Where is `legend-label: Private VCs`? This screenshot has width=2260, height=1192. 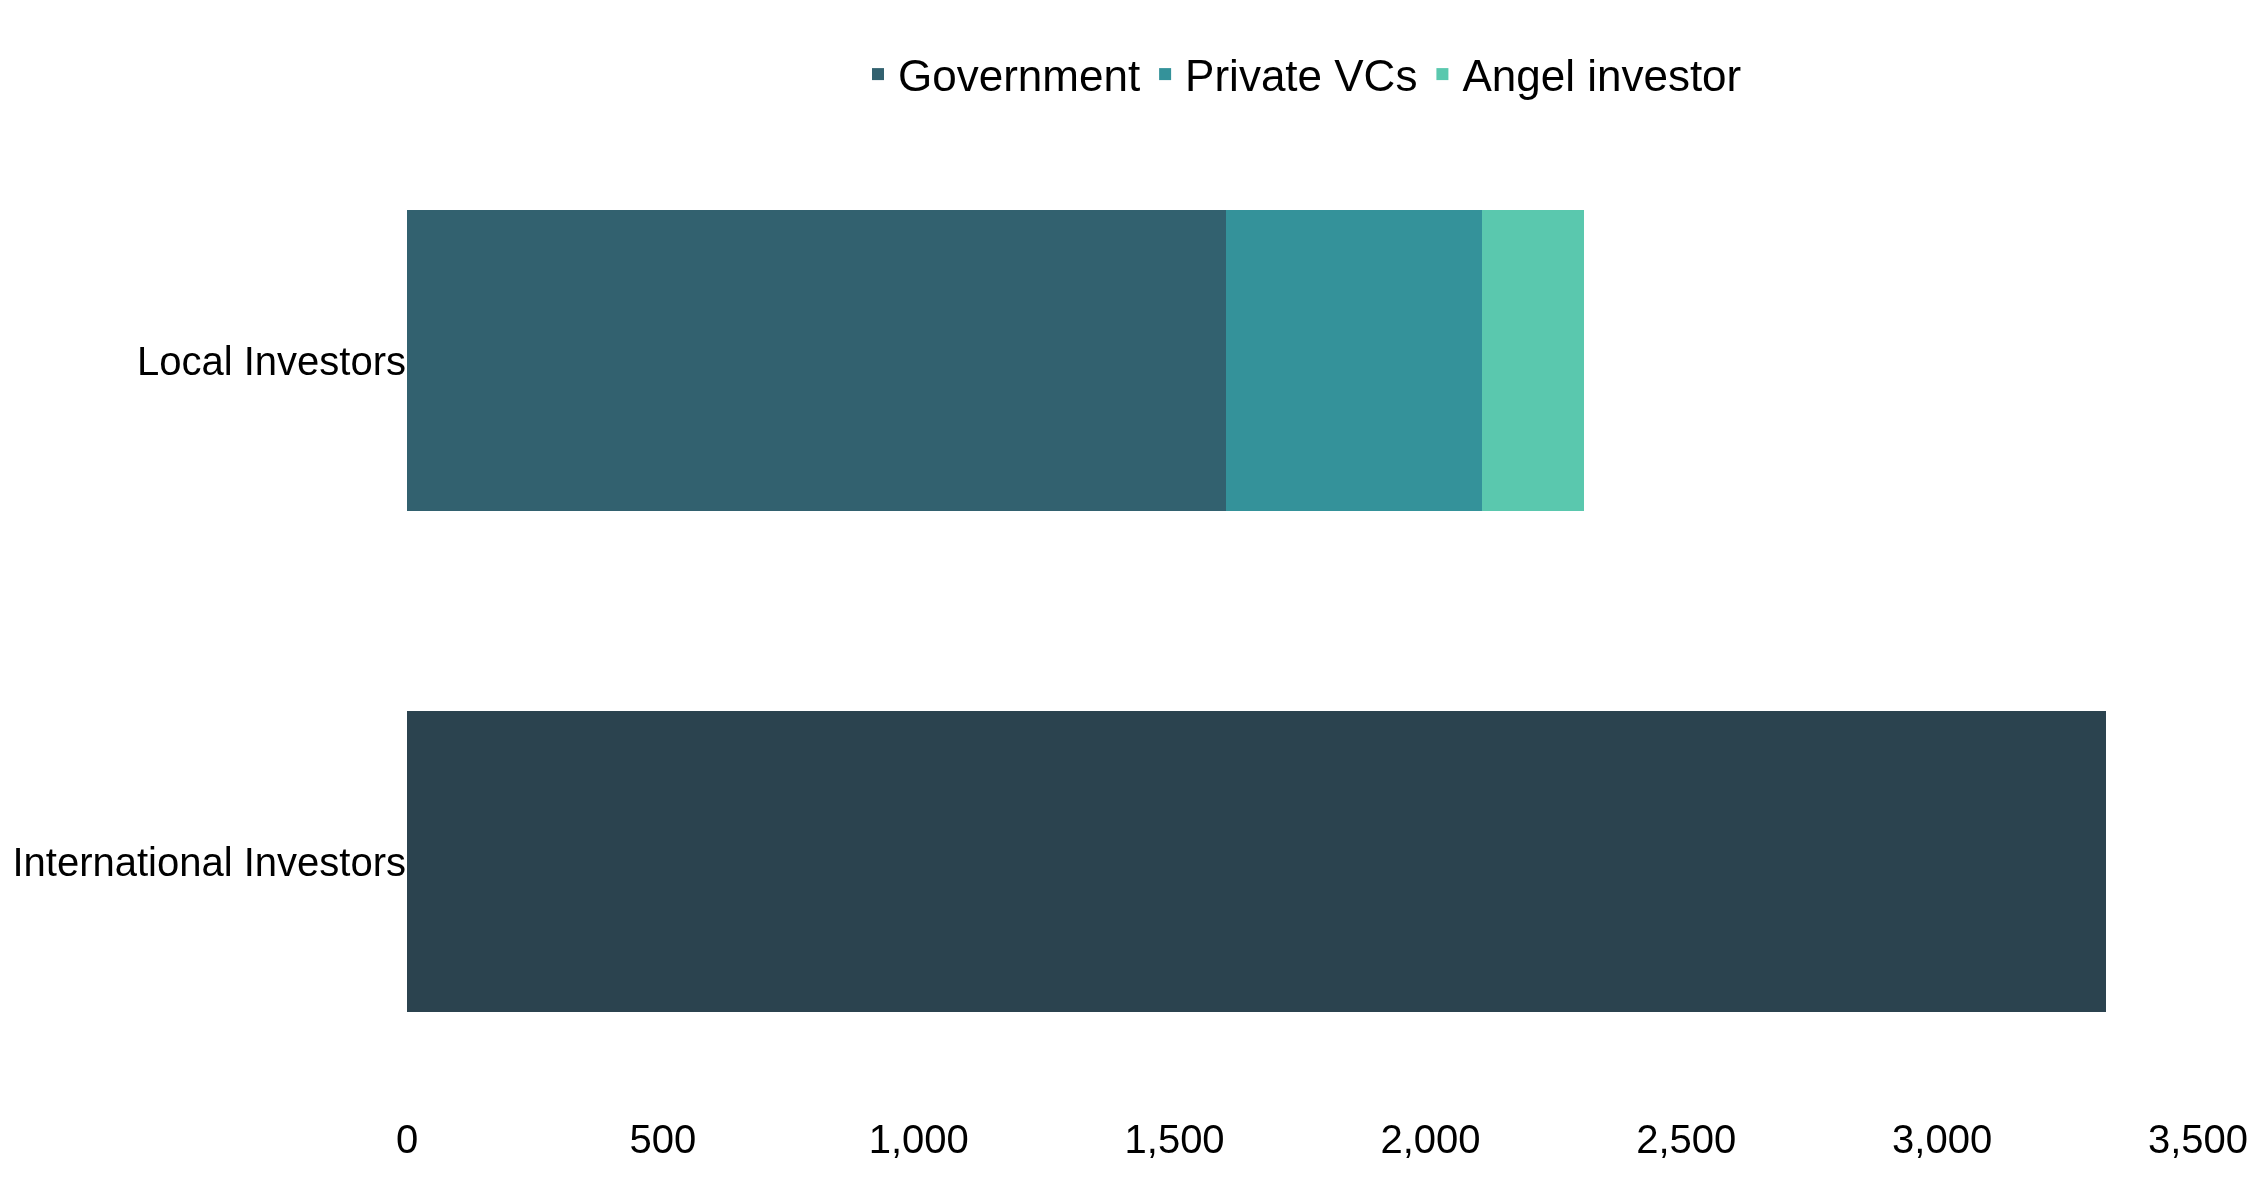
legend-label: Private VCs is located at coordinates (1301, 76).